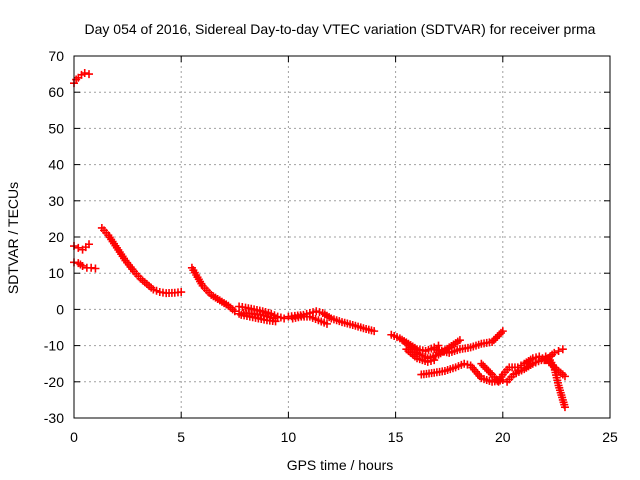  Describe the element at coordinates (60, 309) in the screenshot. I see `y-tick-label: 0` at that location.